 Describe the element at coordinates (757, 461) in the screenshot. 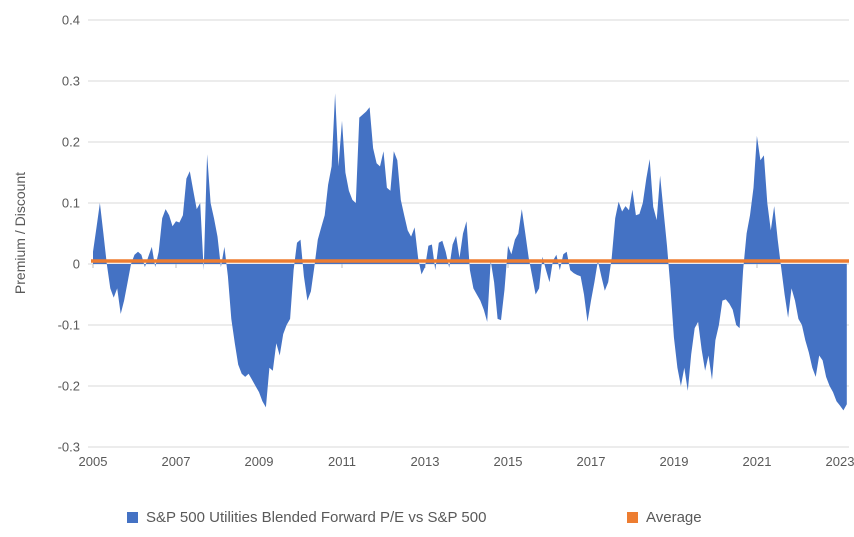

I see `x-axis-tick-label: 2021` at that location.